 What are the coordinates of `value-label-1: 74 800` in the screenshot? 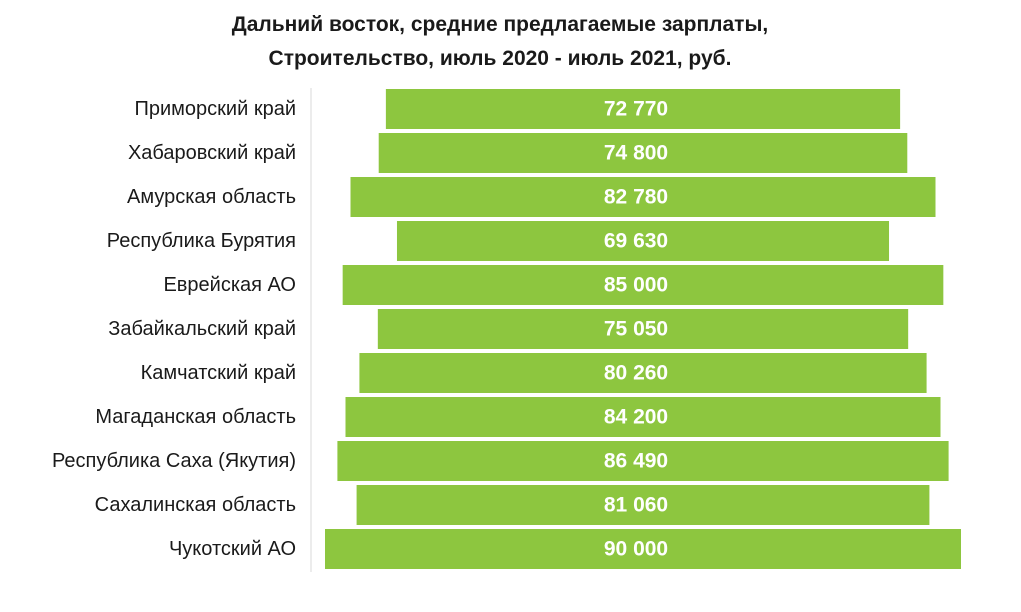 It's located at (636, 153).